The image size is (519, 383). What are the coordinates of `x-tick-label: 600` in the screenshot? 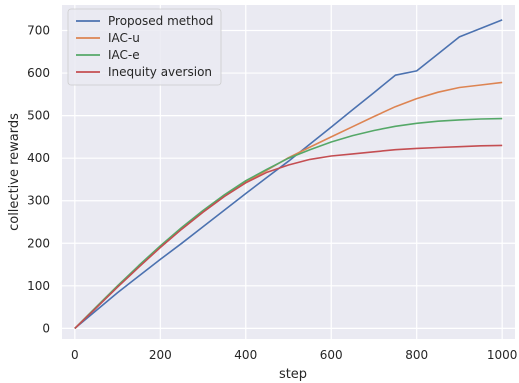 It's located at (331, 355).